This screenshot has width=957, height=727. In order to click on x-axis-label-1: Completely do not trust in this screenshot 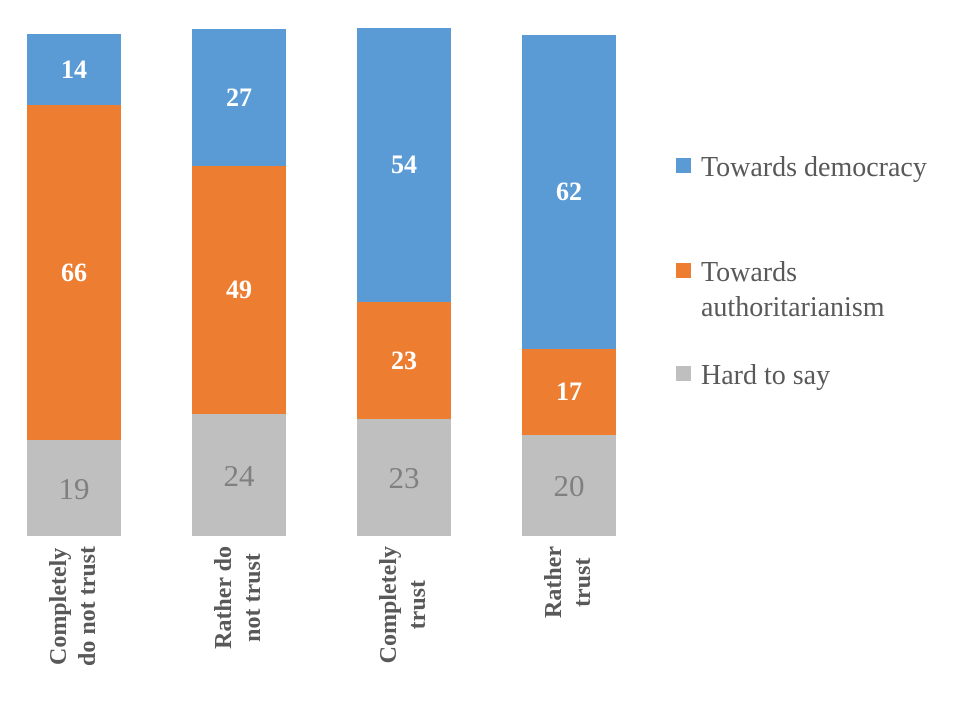, I will do `click(74, 636)`.